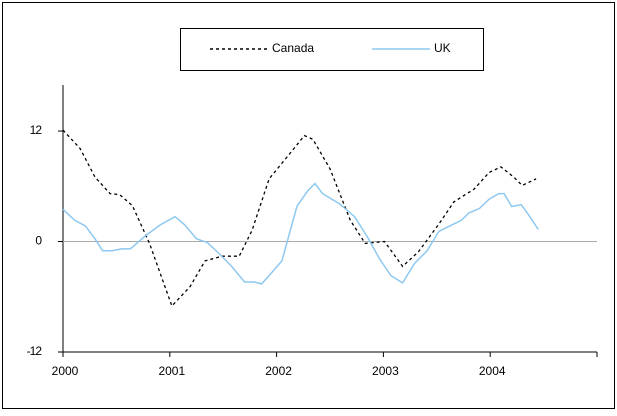 Image resolution: width=617 pixels, height=416 pixels. What do you see at coordinates (385, 371) in the screenshot?
I see `x-tick-label: 2003` at bounding box center [385, 371].